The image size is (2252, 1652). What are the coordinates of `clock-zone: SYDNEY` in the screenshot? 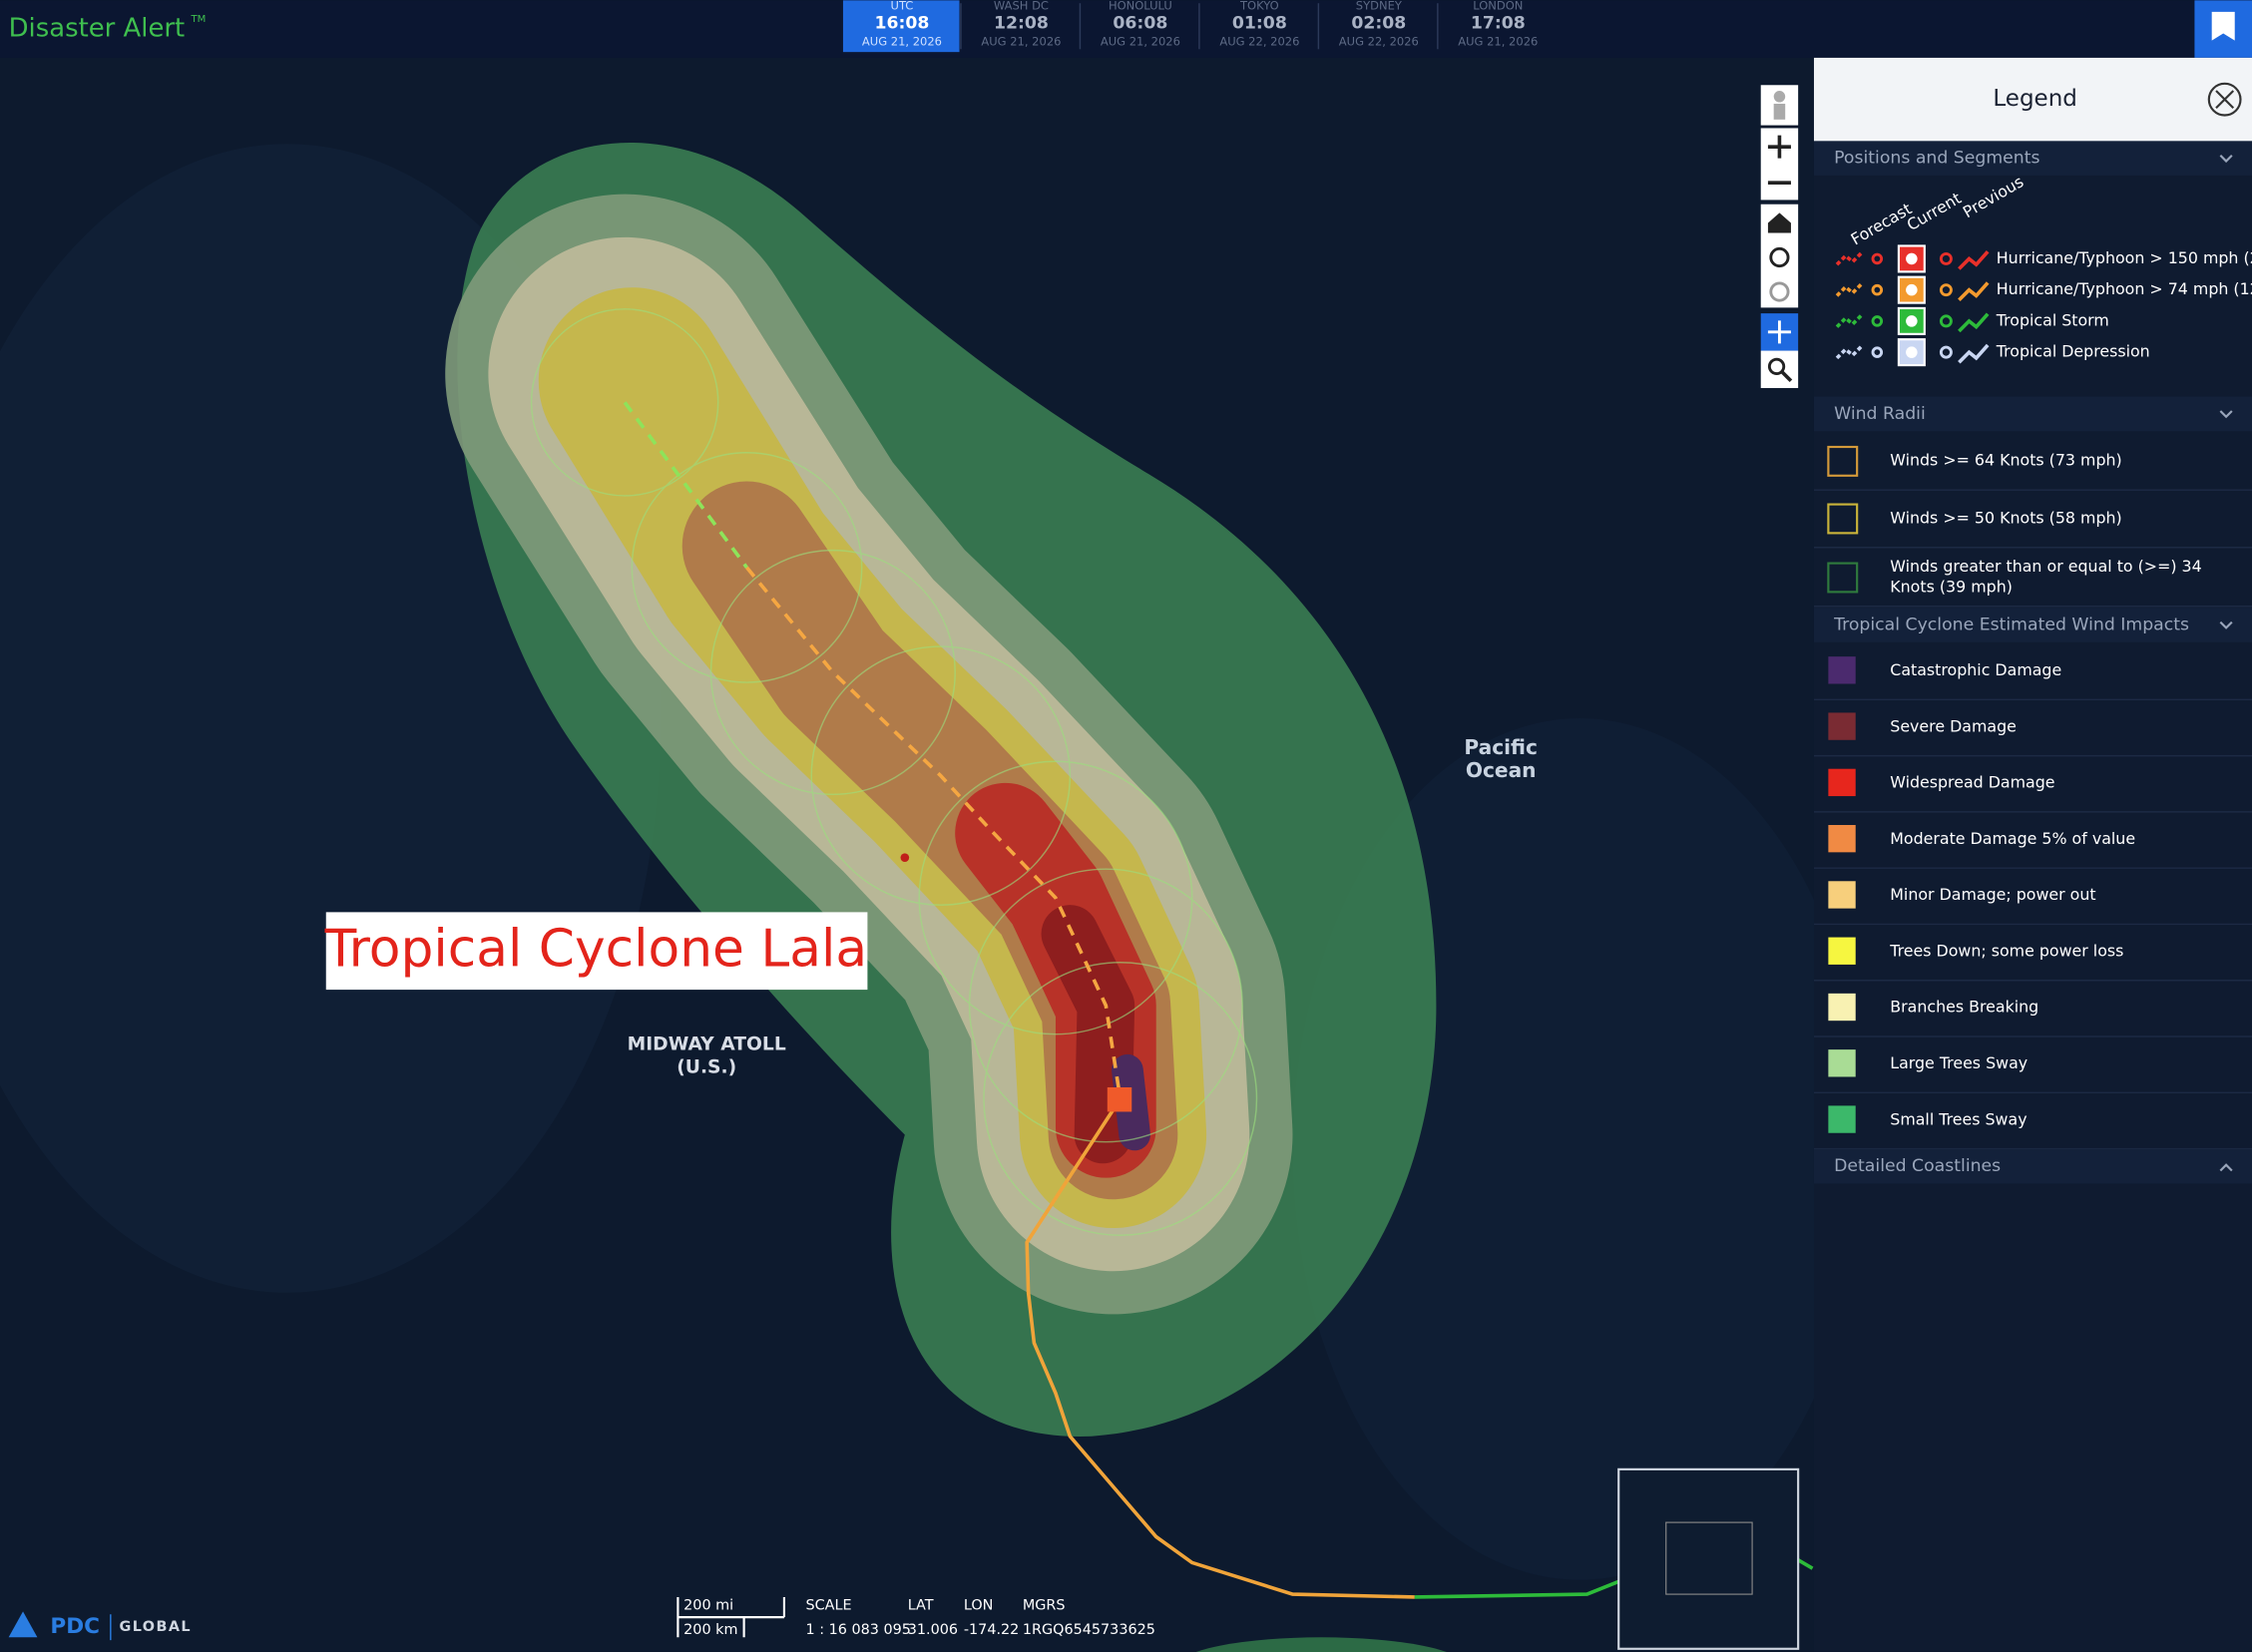 It's located at (1380, 6).